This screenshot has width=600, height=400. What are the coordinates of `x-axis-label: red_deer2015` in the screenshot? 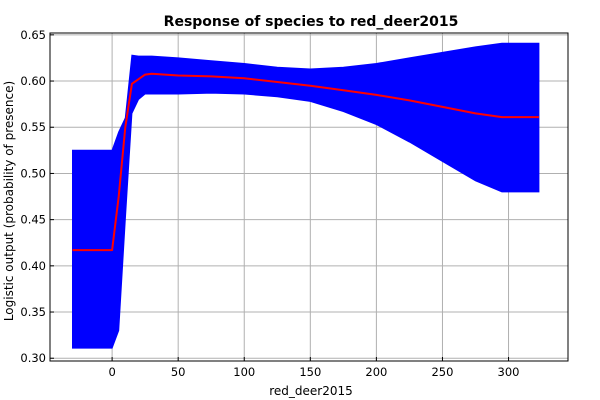 It's located at (311, 391).